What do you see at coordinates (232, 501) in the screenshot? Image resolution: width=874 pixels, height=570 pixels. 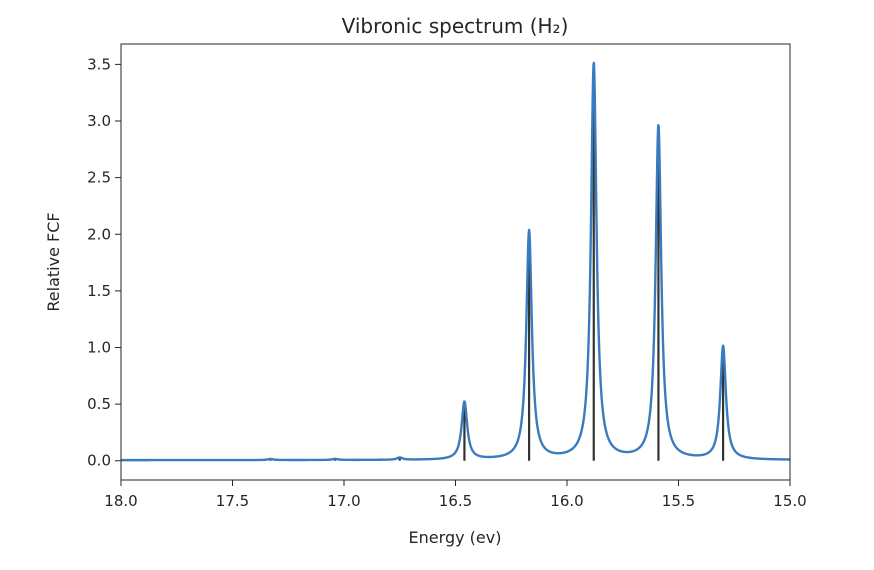 I see `x-tick-label: 17.5` at bounding box center [232, 501].